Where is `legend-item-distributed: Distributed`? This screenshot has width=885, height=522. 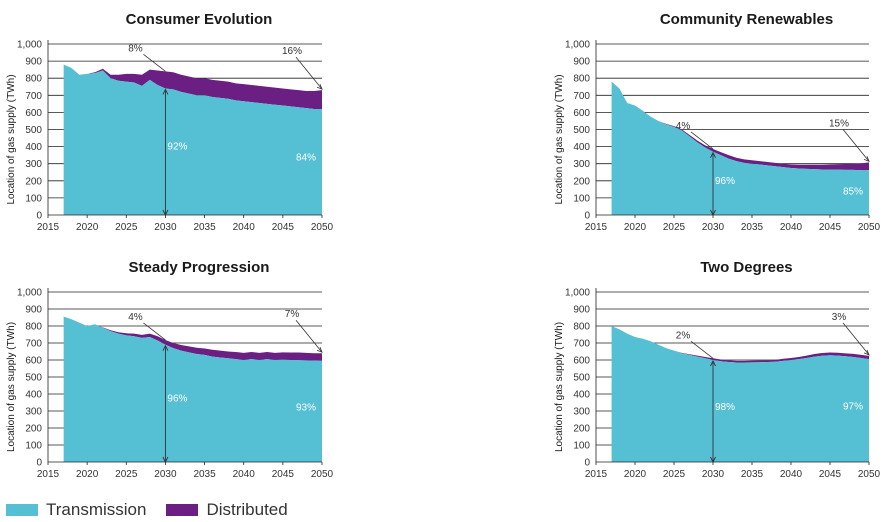
legend-item-distributed: Distributed is located at coordinates (227, 510).